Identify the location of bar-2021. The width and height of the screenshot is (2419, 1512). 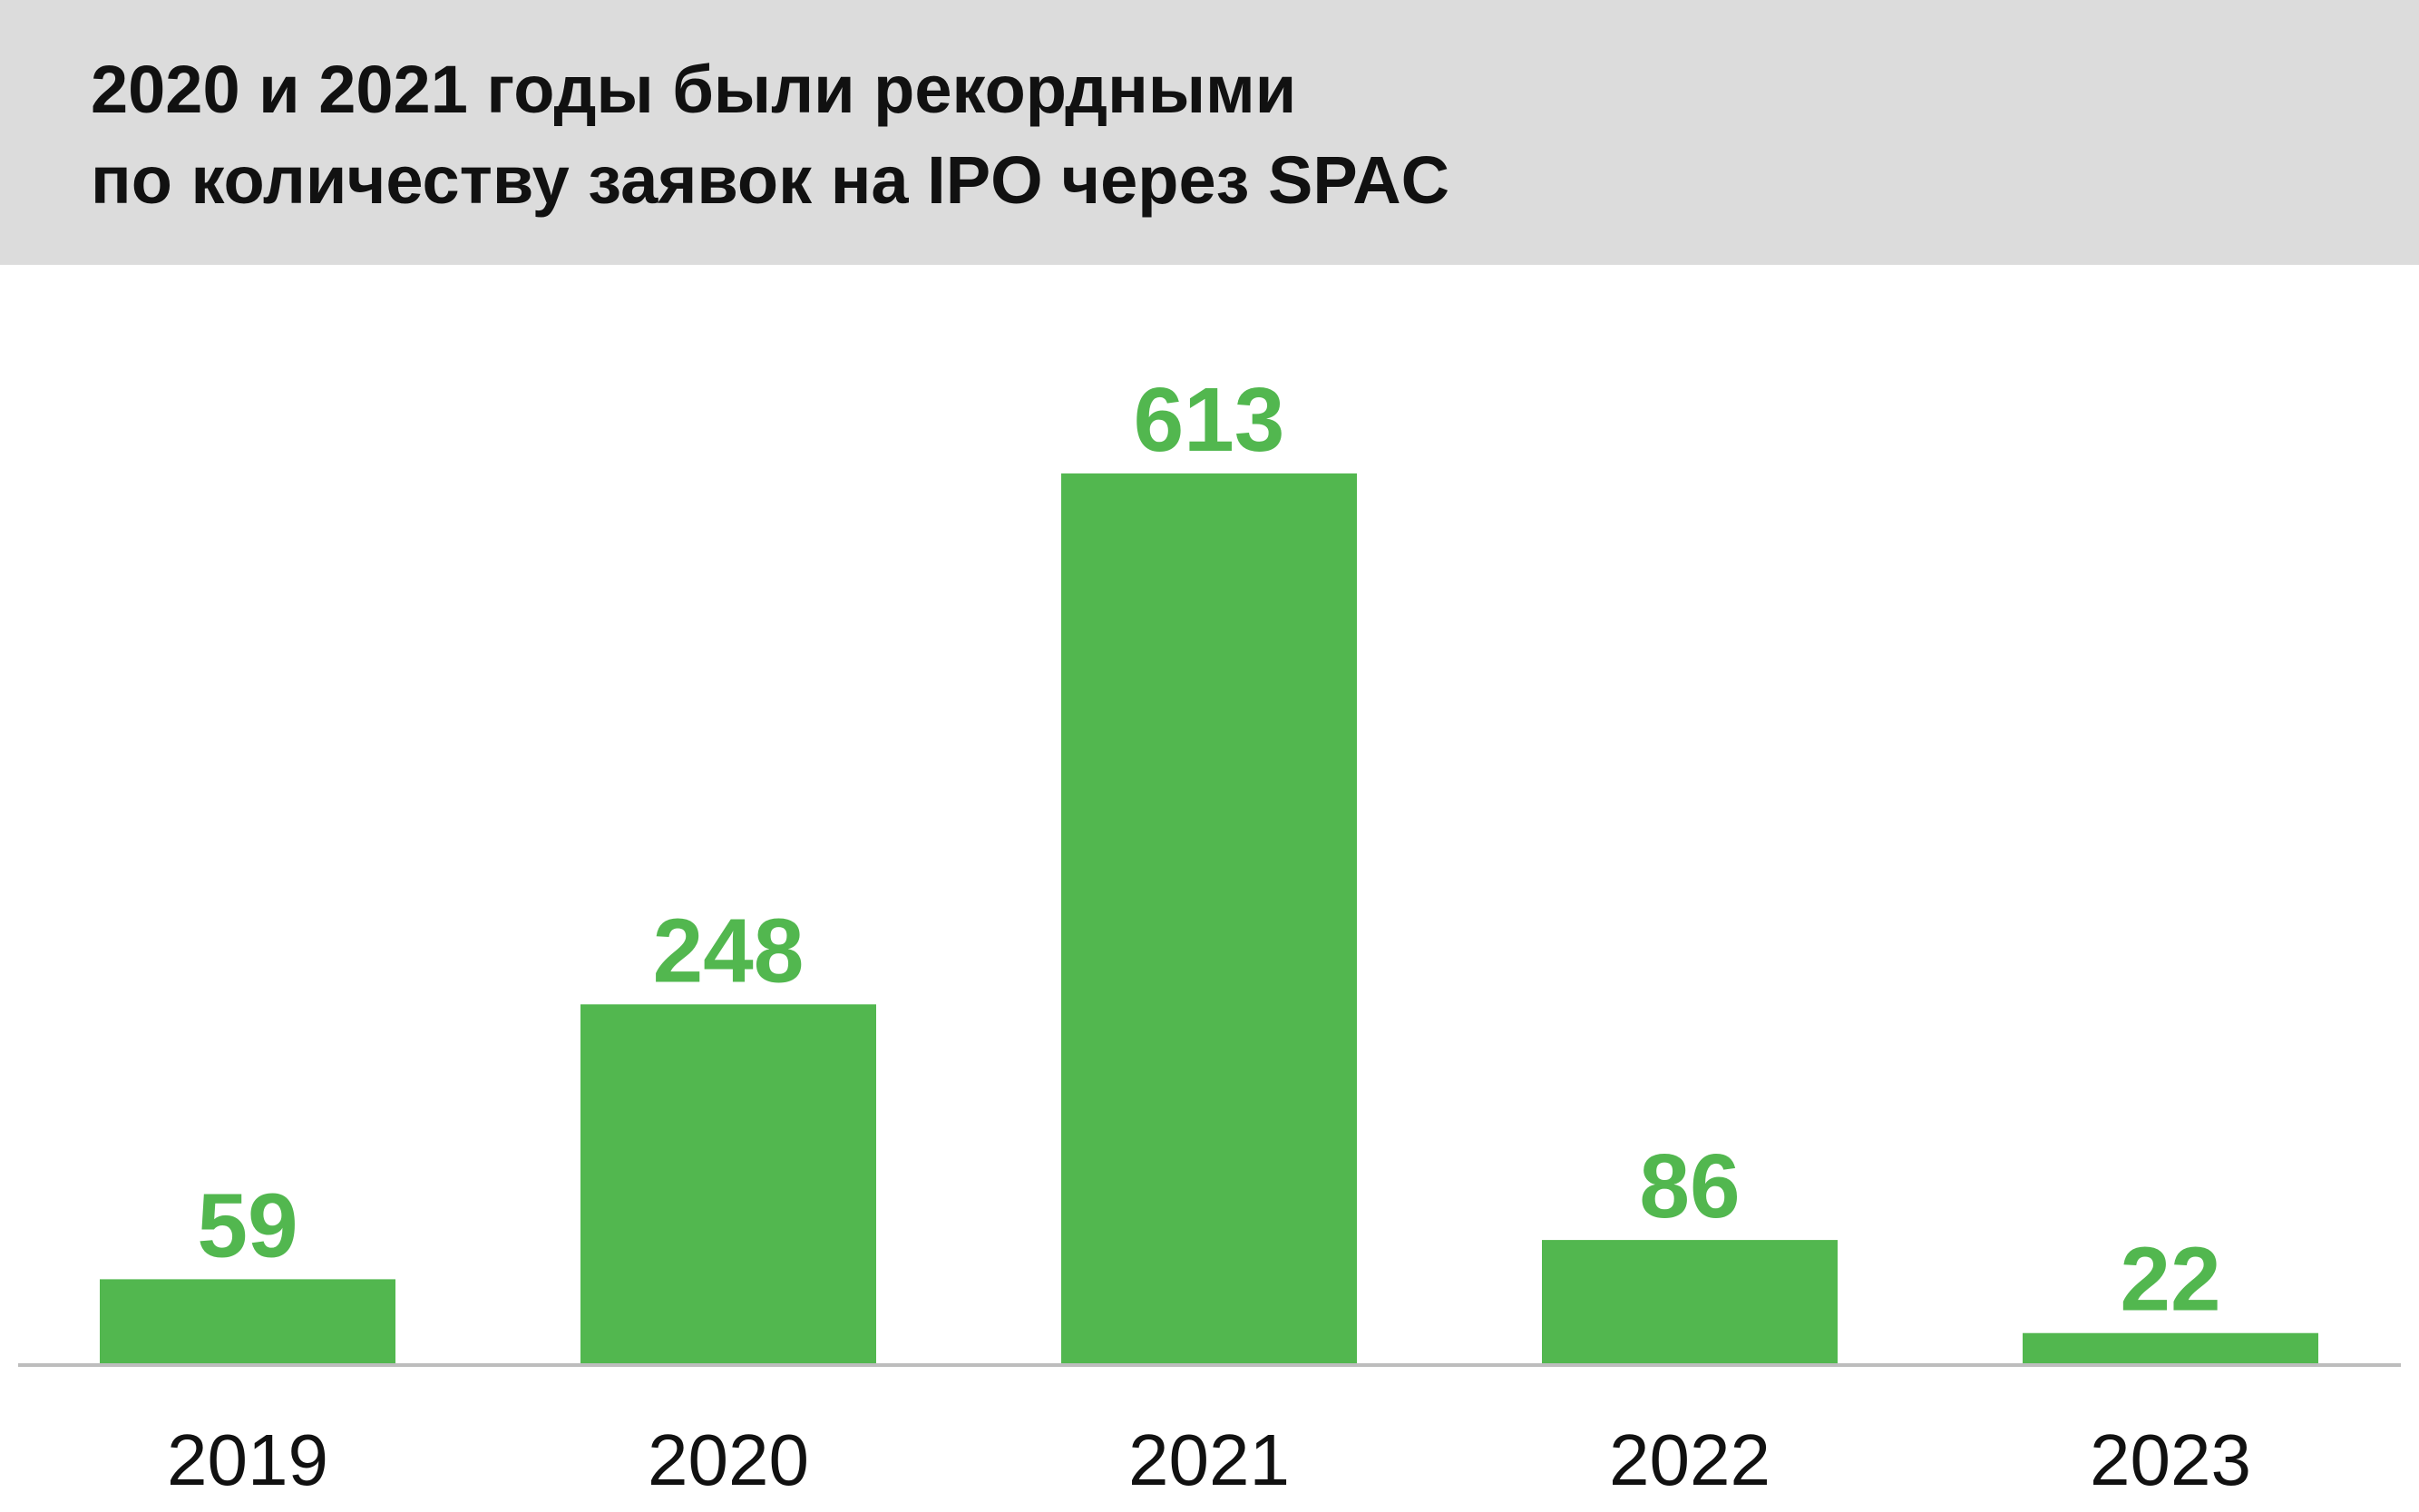
(1209, 919).